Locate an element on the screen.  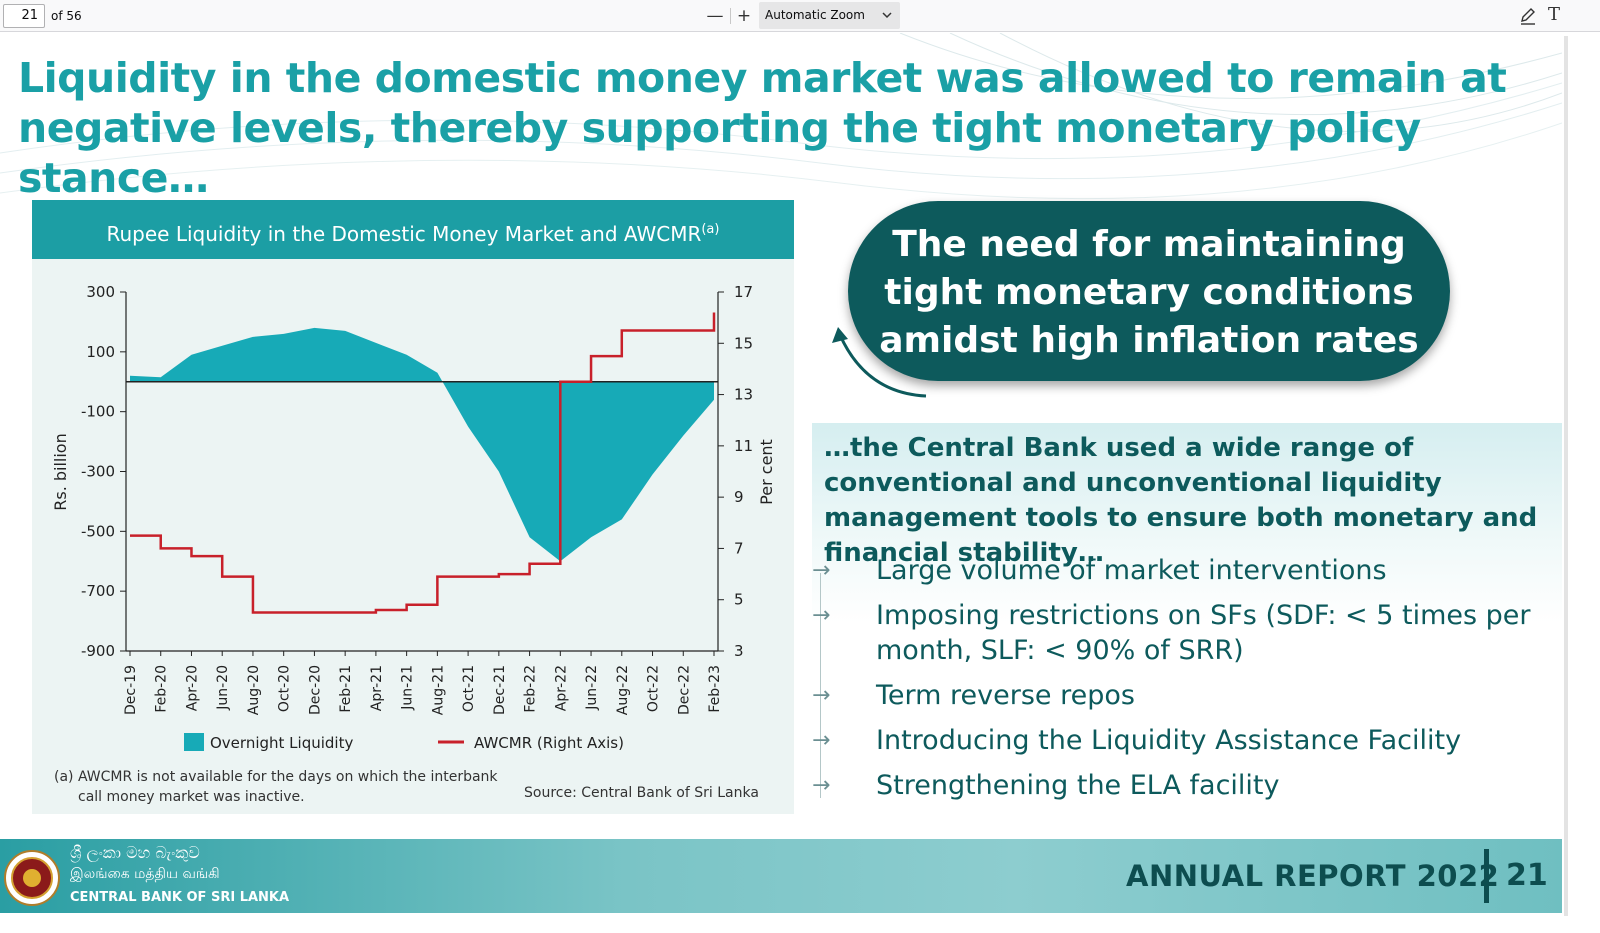
x-tick-label: Oct-20 is located at coordinates (285, 688).